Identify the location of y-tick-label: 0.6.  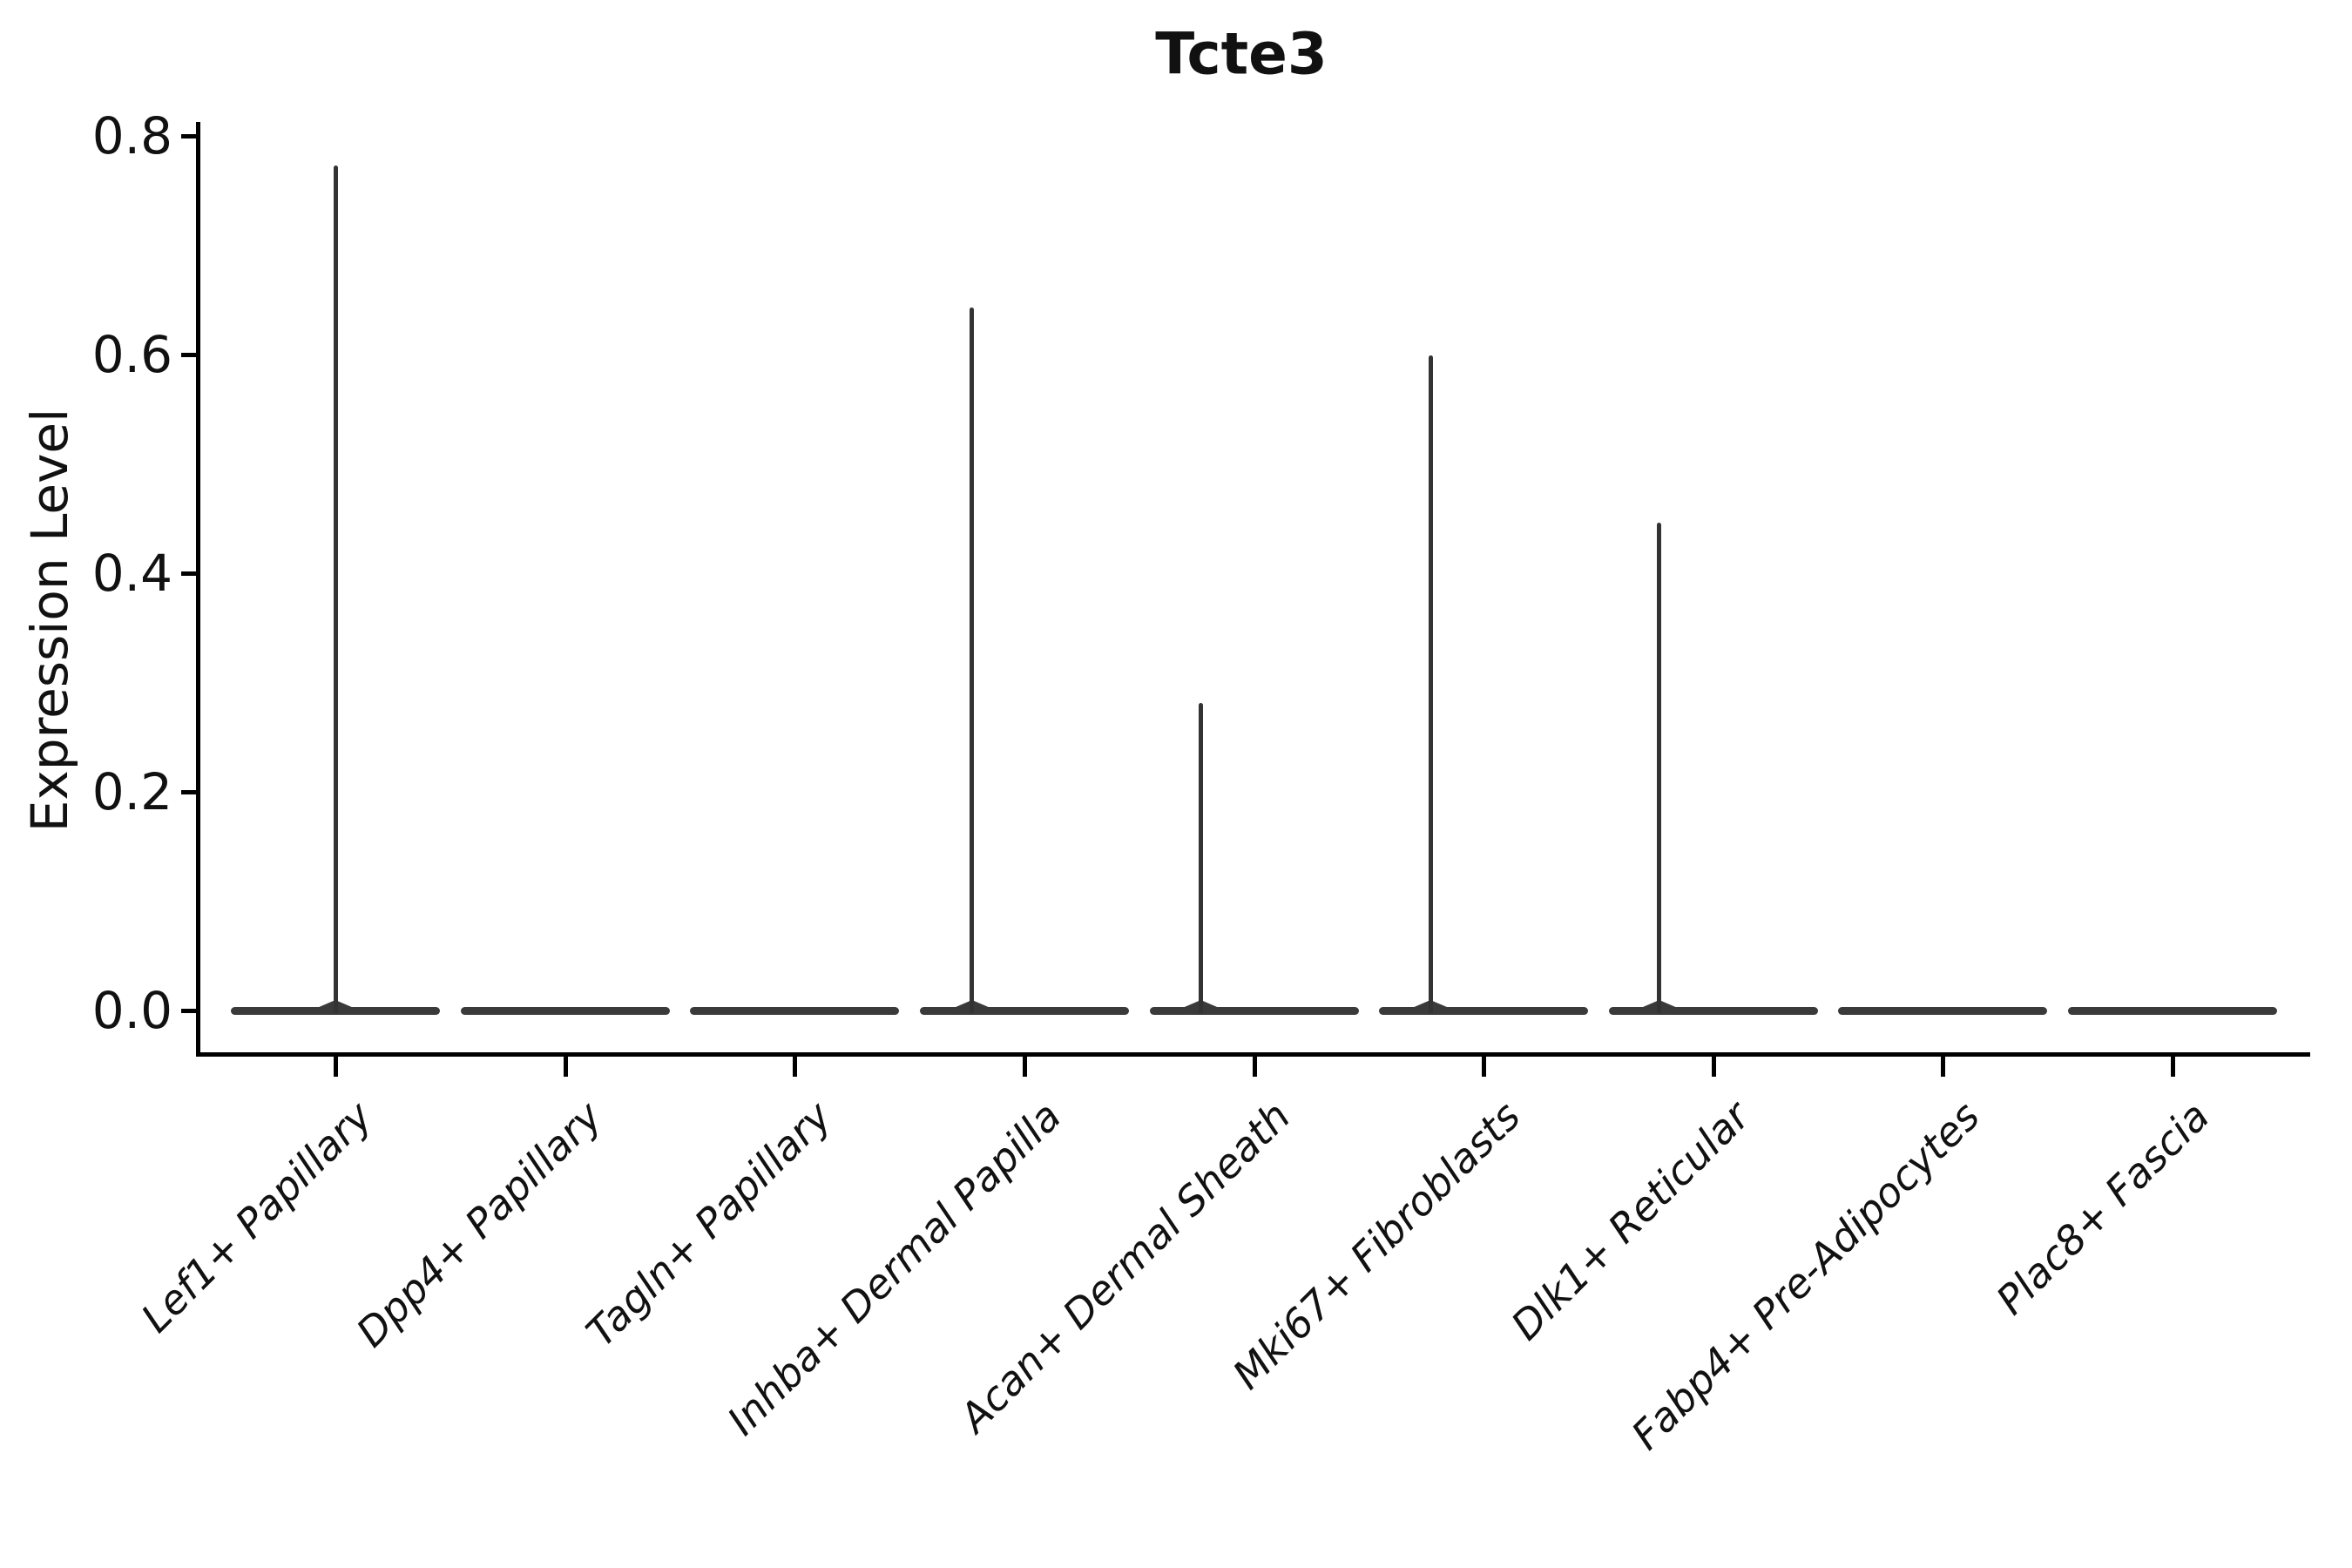
(131, 354).